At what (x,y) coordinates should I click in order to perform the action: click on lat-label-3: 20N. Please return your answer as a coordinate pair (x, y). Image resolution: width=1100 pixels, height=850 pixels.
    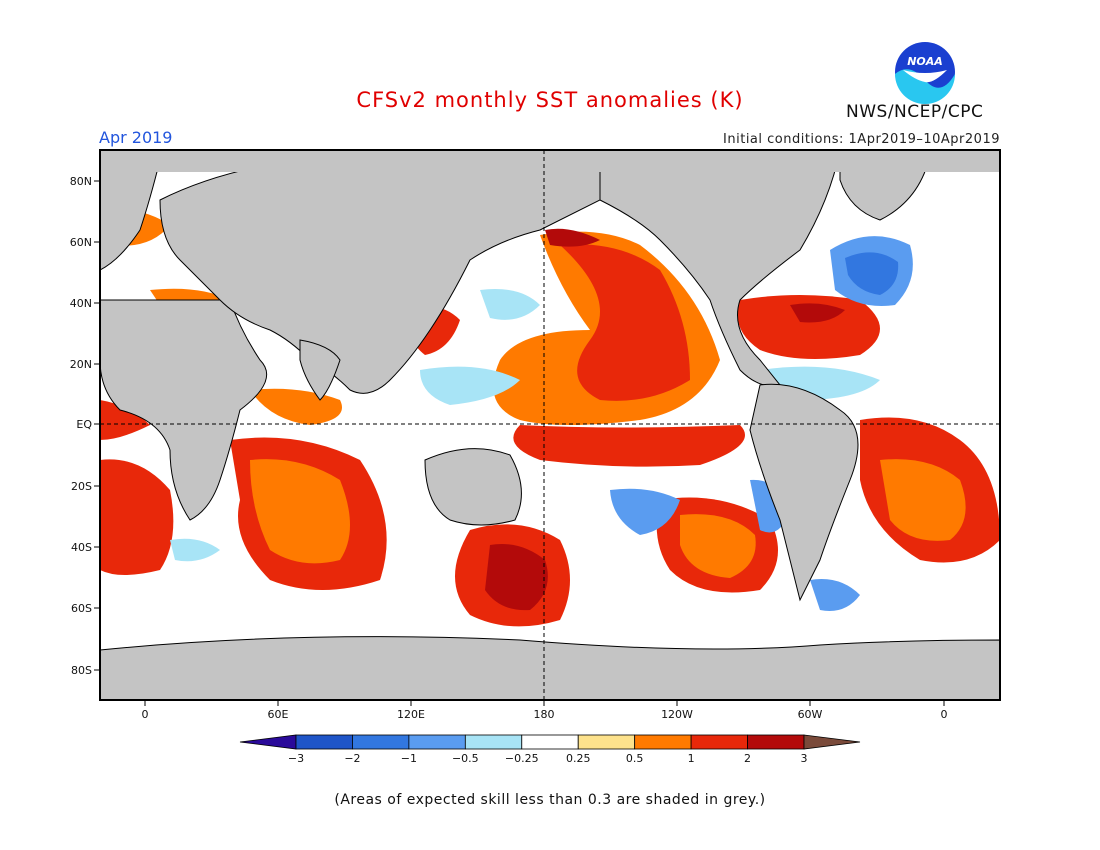
    Looking at the image, I should click on (81, 364).